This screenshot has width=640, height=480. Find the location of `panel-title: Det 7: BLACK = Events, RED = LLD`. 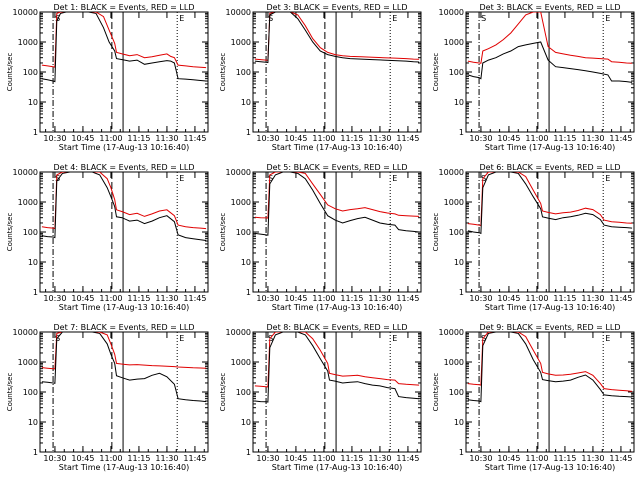

panel-title: Det 7: BLACK = Events, RED = LLD is located at coordinates (124, 327).